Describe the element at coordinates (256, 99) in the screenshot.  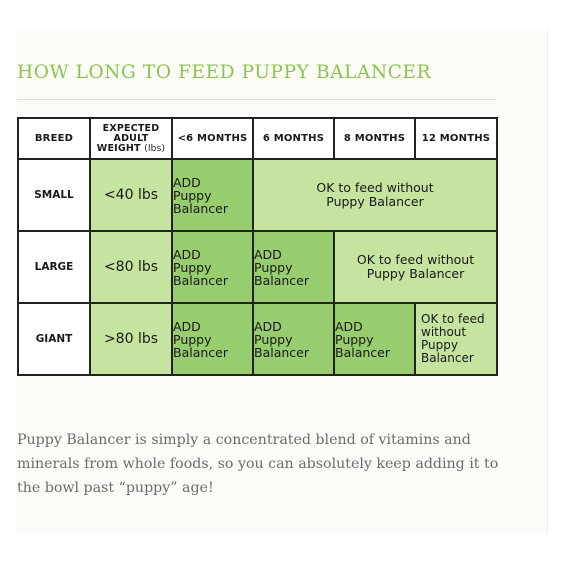
I see `title-divider` at that location.